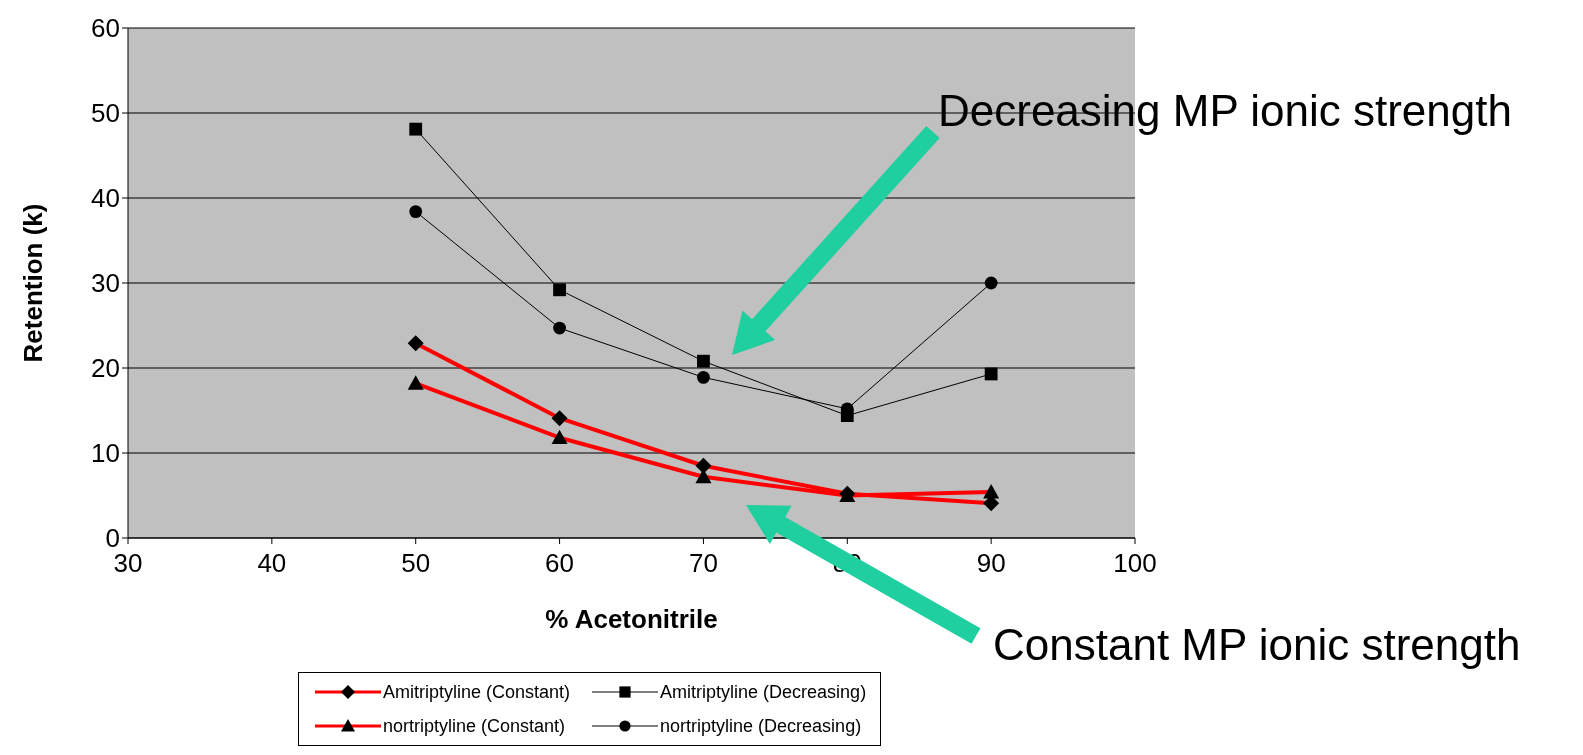 The width and height of the screenshot is (1583, 755). What do you see at coordinates (105, 113) in the screenshot?
I see `y-tick-label: 50` at bounding box center [105, 113].